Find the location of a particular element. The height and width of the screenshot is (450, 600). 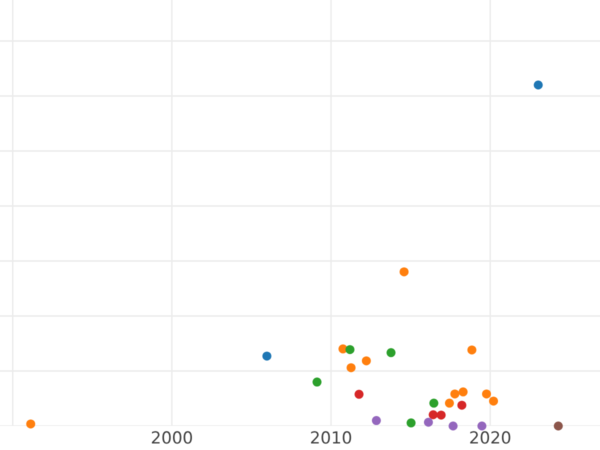

x-tick-label: 2000 is located at coordinates (172, 437).